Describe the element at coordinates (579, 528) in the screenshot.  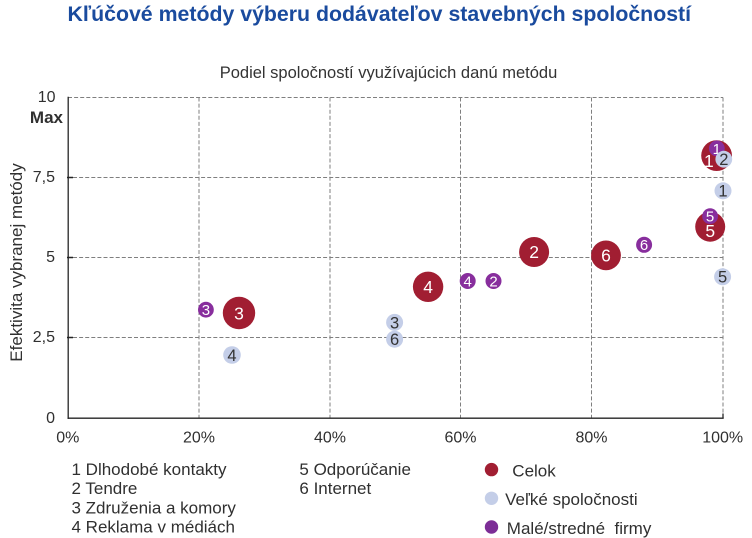
I see `svg-text: Malé/stredné firmy` at that location.